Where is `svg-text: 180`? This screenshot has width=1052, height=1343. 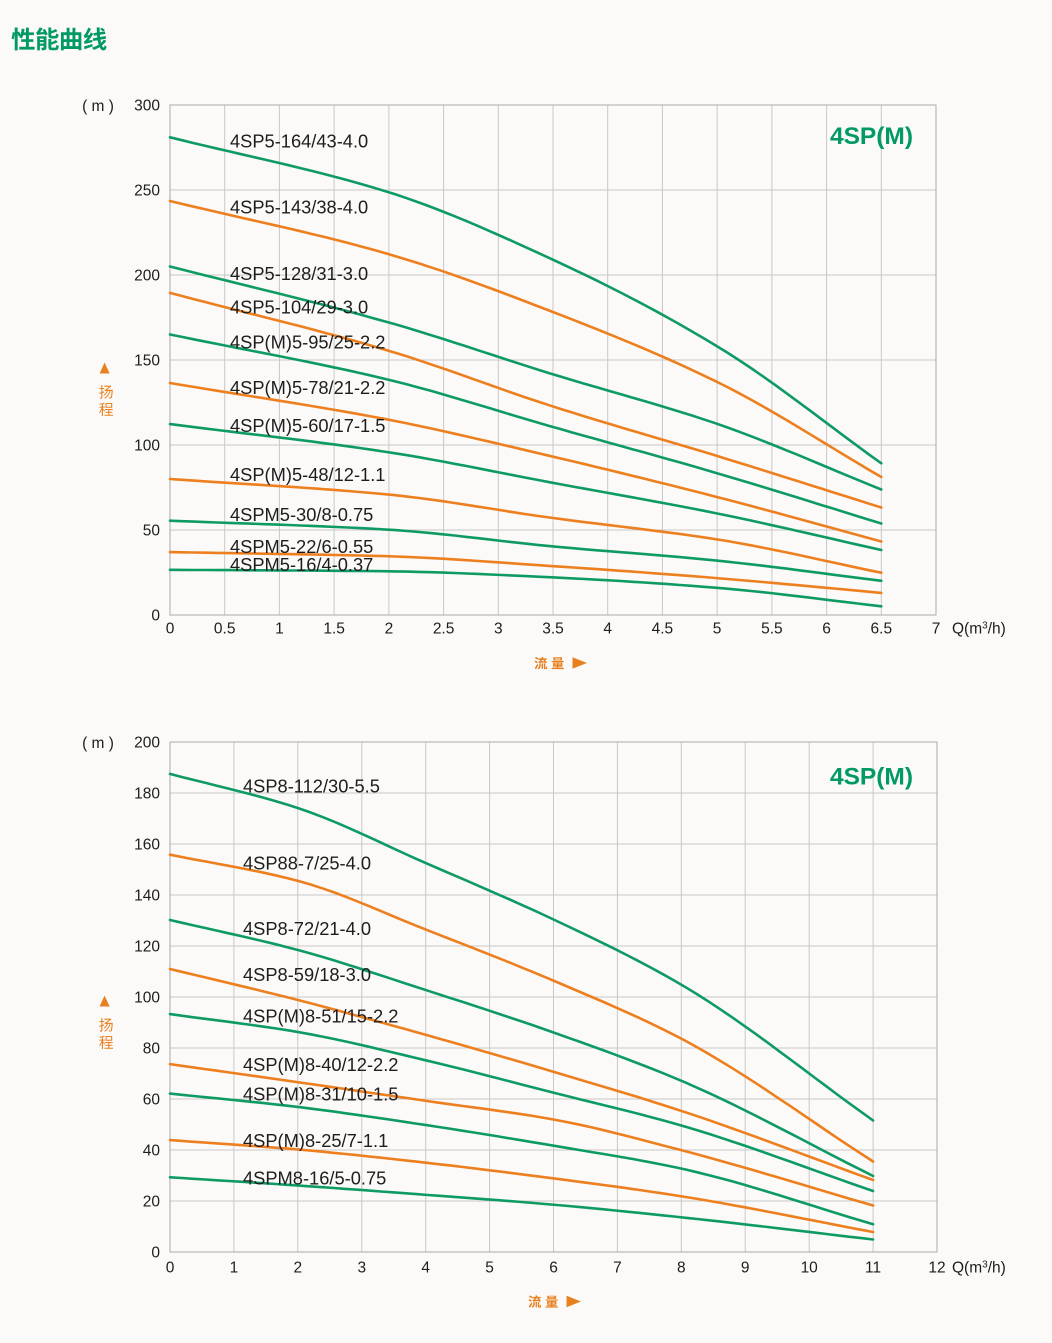
svg-text: 180 is located at coordinates (147, 794).